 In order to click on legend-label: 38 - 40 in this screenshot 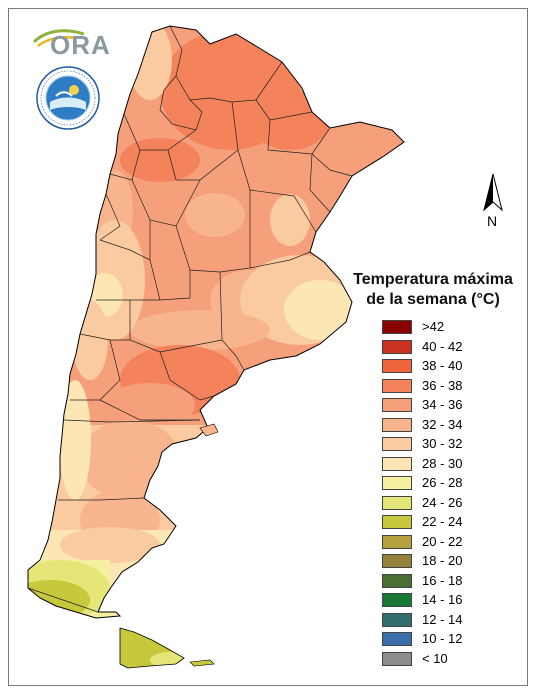, I will do `click(442, 365)`.